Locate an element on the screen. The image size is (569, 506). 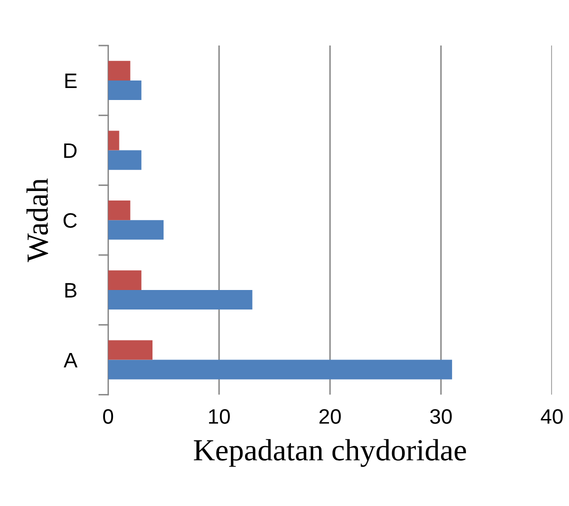
x-axis-title: Kepadatan chydoridae is located at coordinates (330, 453).